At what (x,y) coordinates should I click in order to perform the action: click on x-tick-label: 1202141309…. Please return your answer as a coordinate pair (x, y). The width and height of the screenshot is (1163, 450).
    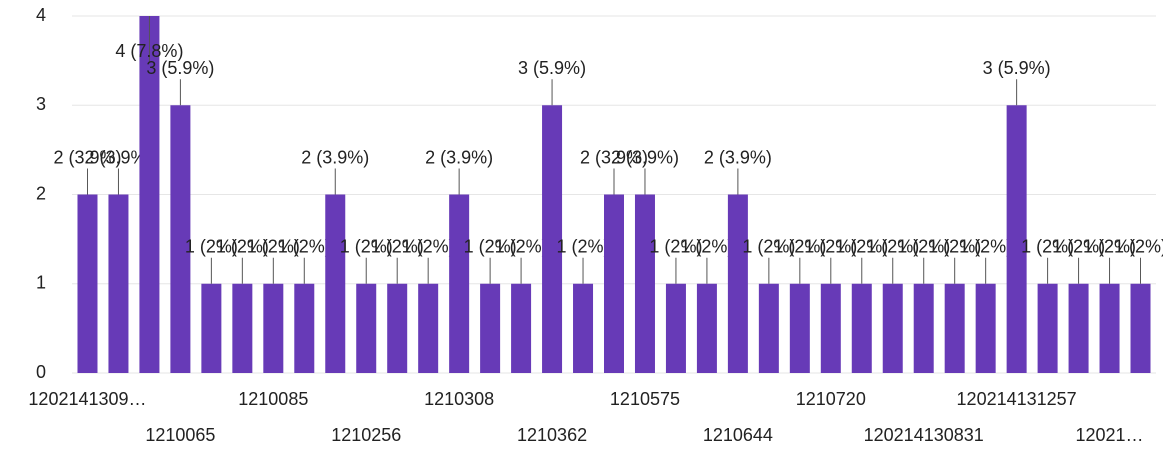
    Looking at the image, I should click on (87, 399).